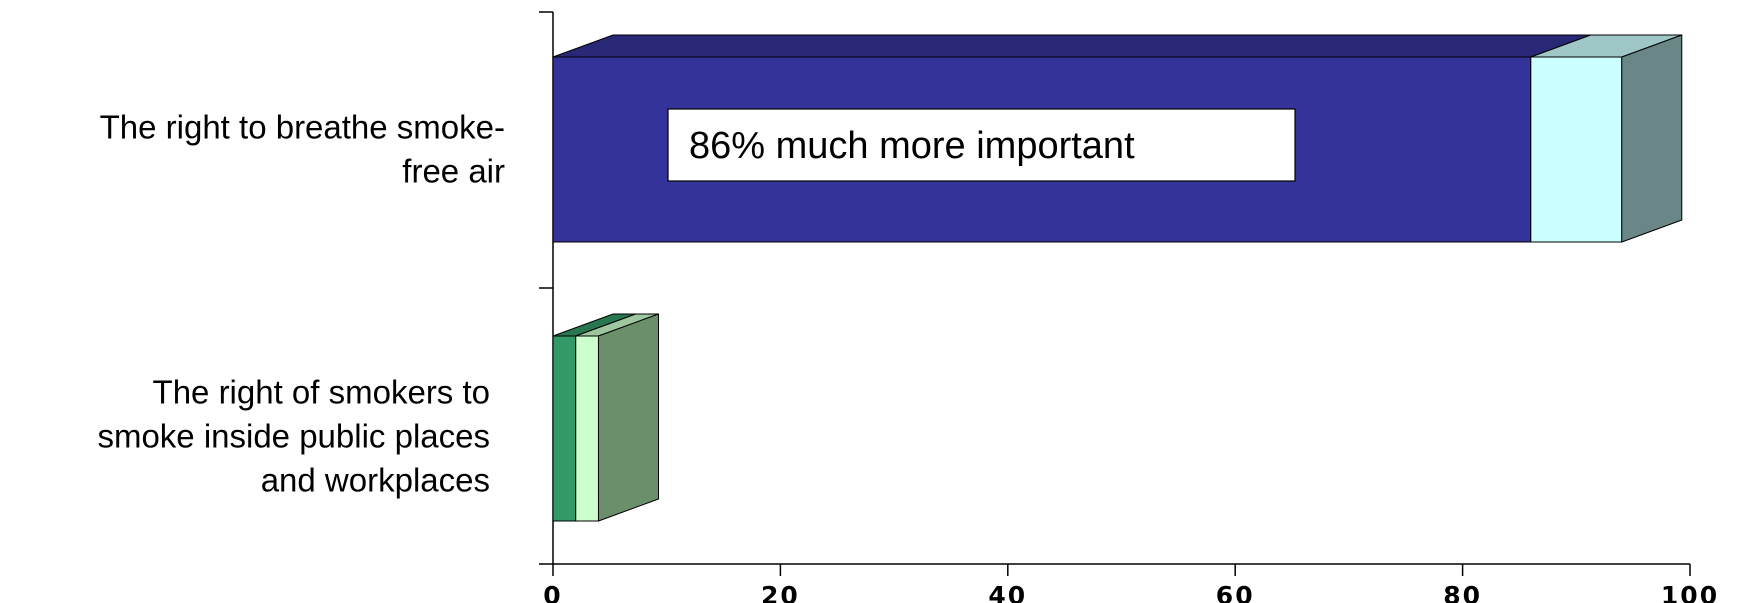 This screenshot has height=603, width=1739. What do you see at coordinates (552, 592) in the screenshot?
I see `x-tick-label: 0` at bounding box center [552, 592].